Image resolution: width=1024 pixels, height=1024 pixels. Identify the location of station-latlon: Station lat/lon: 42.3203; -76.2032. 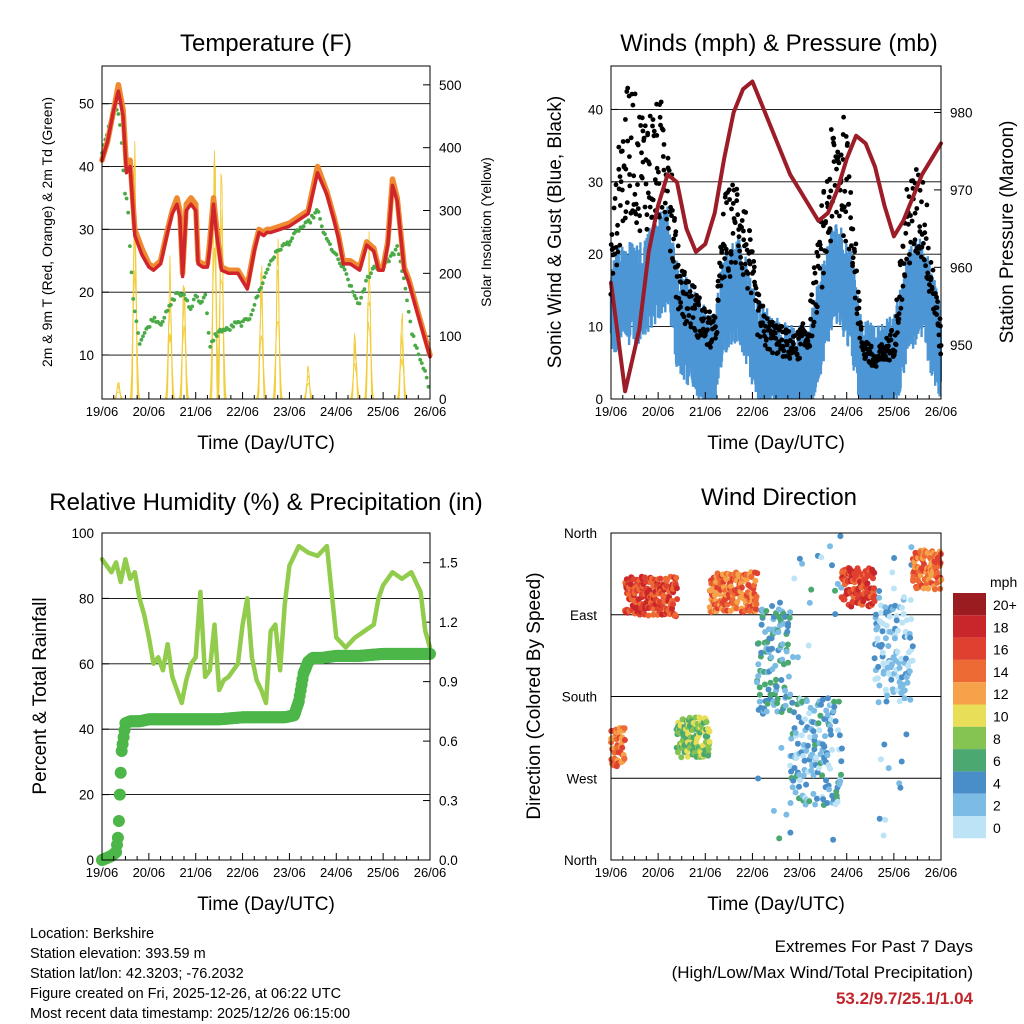
(137, 974).